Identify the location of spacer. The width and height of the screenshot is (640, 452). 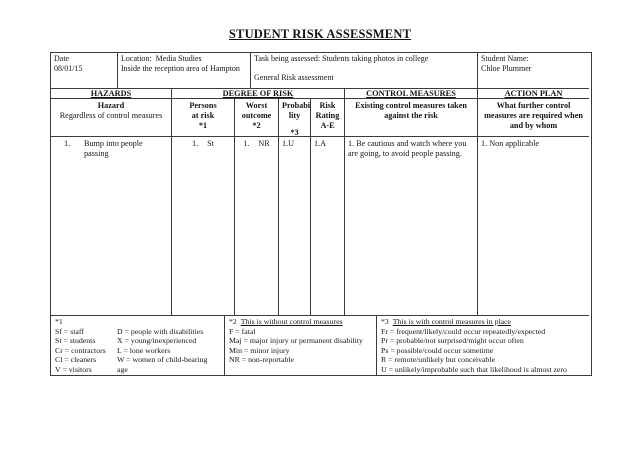
(294, 124).